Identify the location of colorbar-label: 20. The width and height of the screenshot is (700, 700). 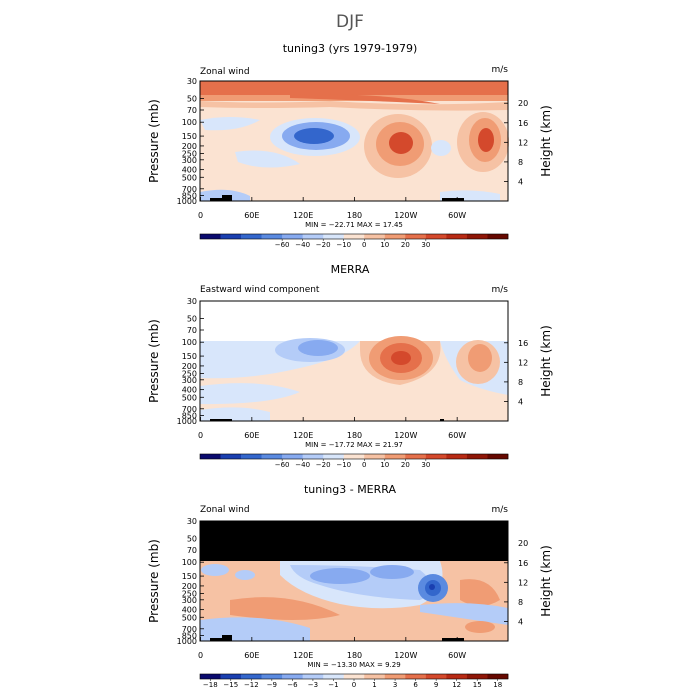
(405, 465).